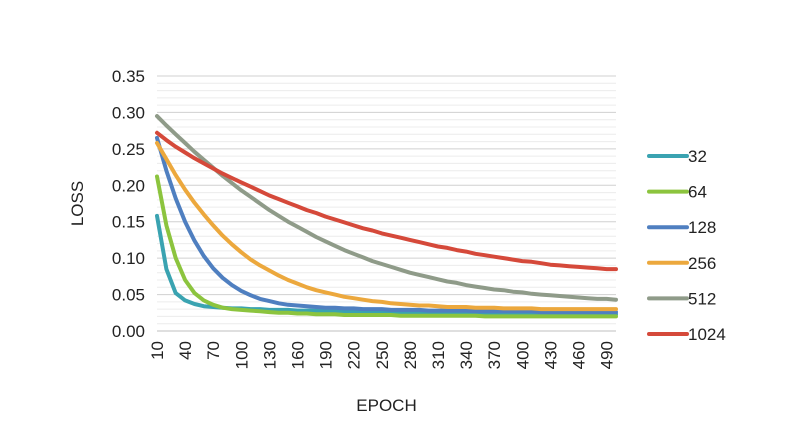 This screenshot has height=444, width=789. What do you see at coordinates (185, 350) in the screenshot?
I see `x-tick-label: 40` at bounding box center [185, 350].